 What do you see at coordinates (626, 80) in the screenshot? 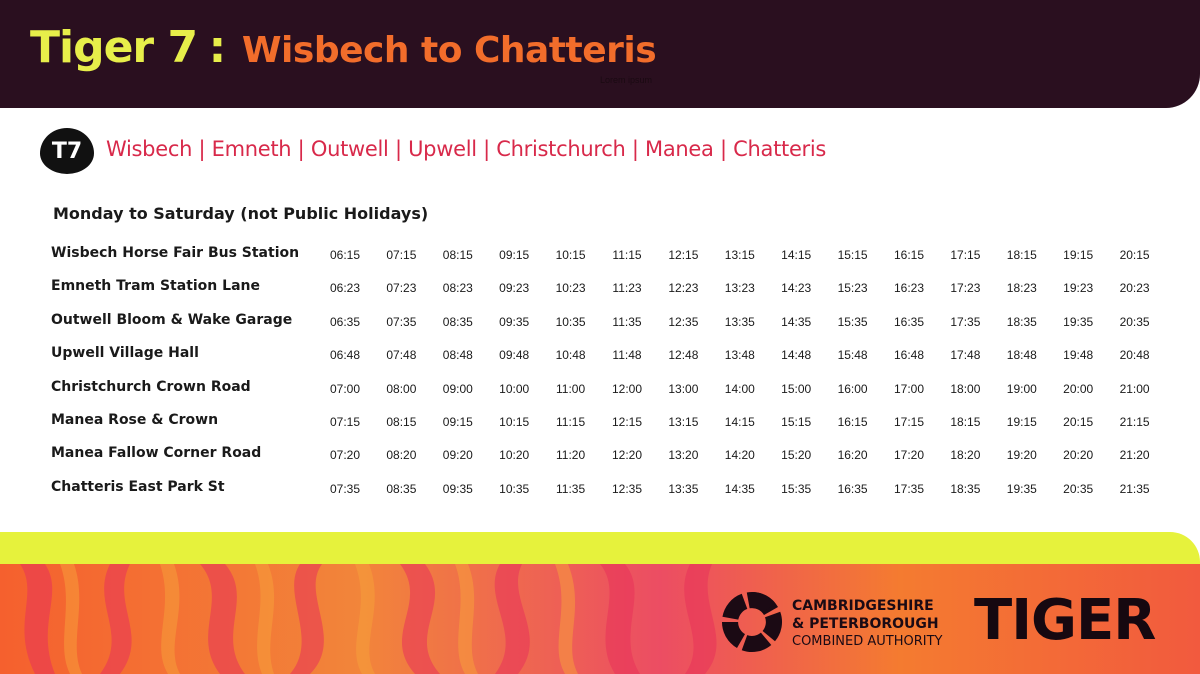
I see `placeholder-text: Lorem ipsum` at bounding box center [626, 80].